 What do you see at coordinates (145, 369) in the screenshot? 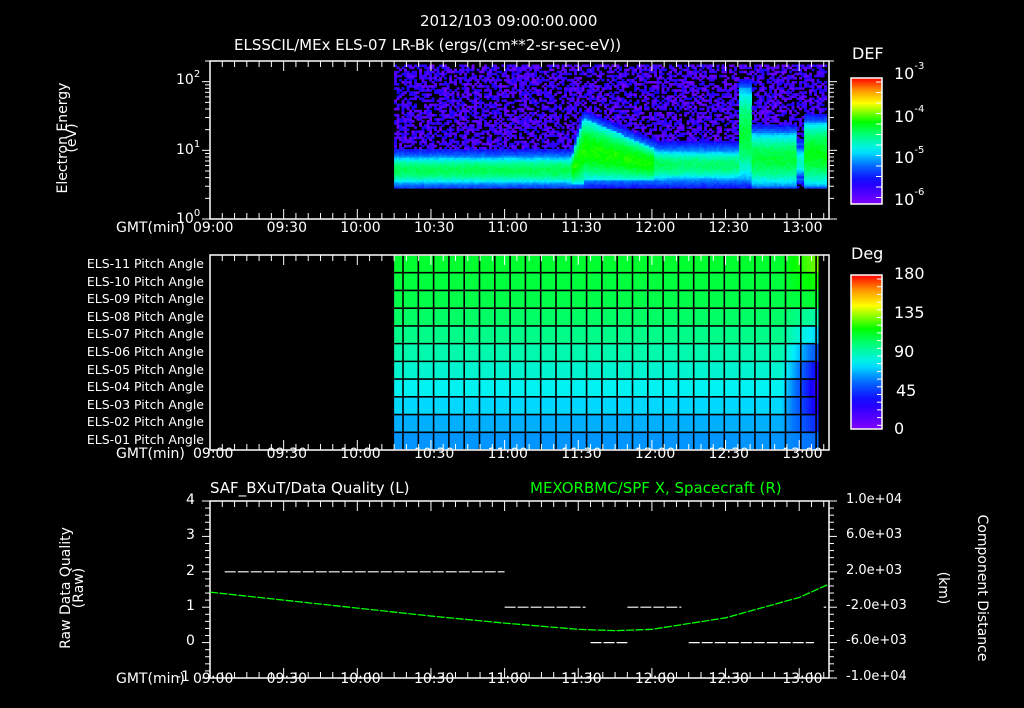
I see `pitch-angle-row-label: ELS-05 Pitch Angle` at bounding box center [145, 369].